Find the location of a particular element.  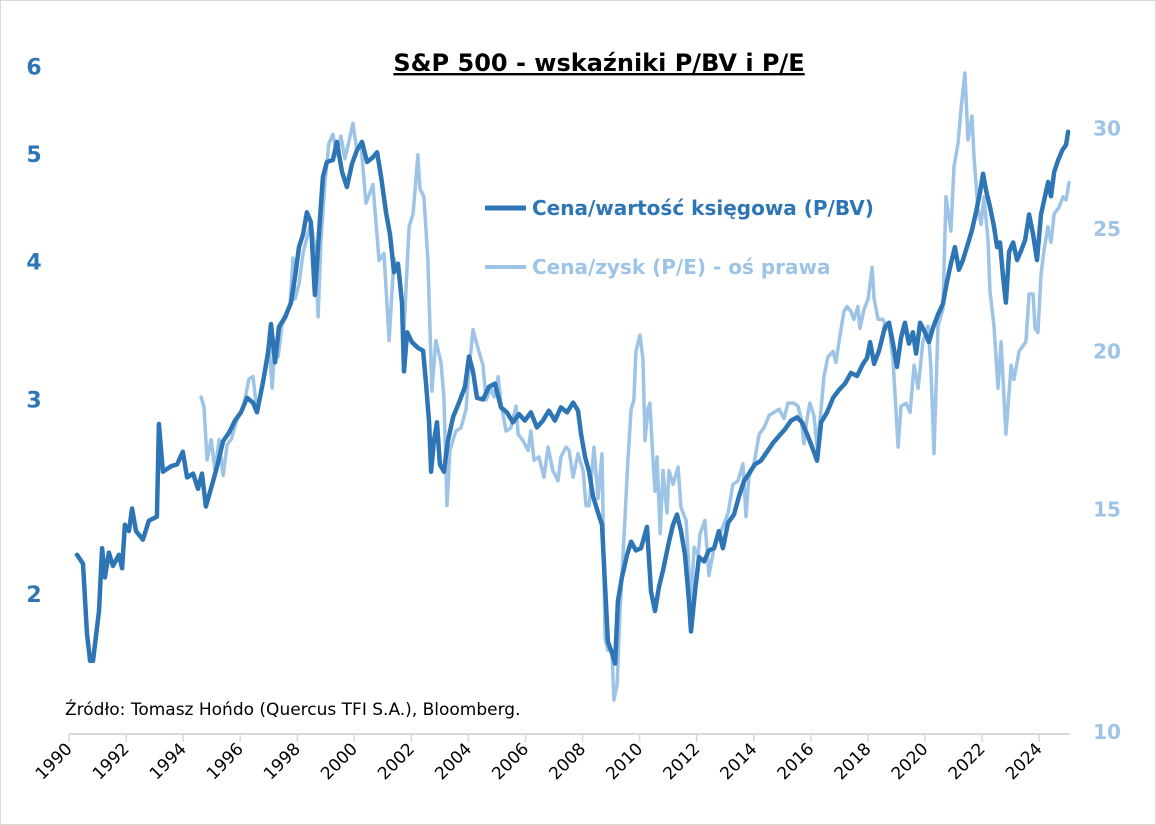

x-tick-label: 2010 is located at coordinates (624, 761).